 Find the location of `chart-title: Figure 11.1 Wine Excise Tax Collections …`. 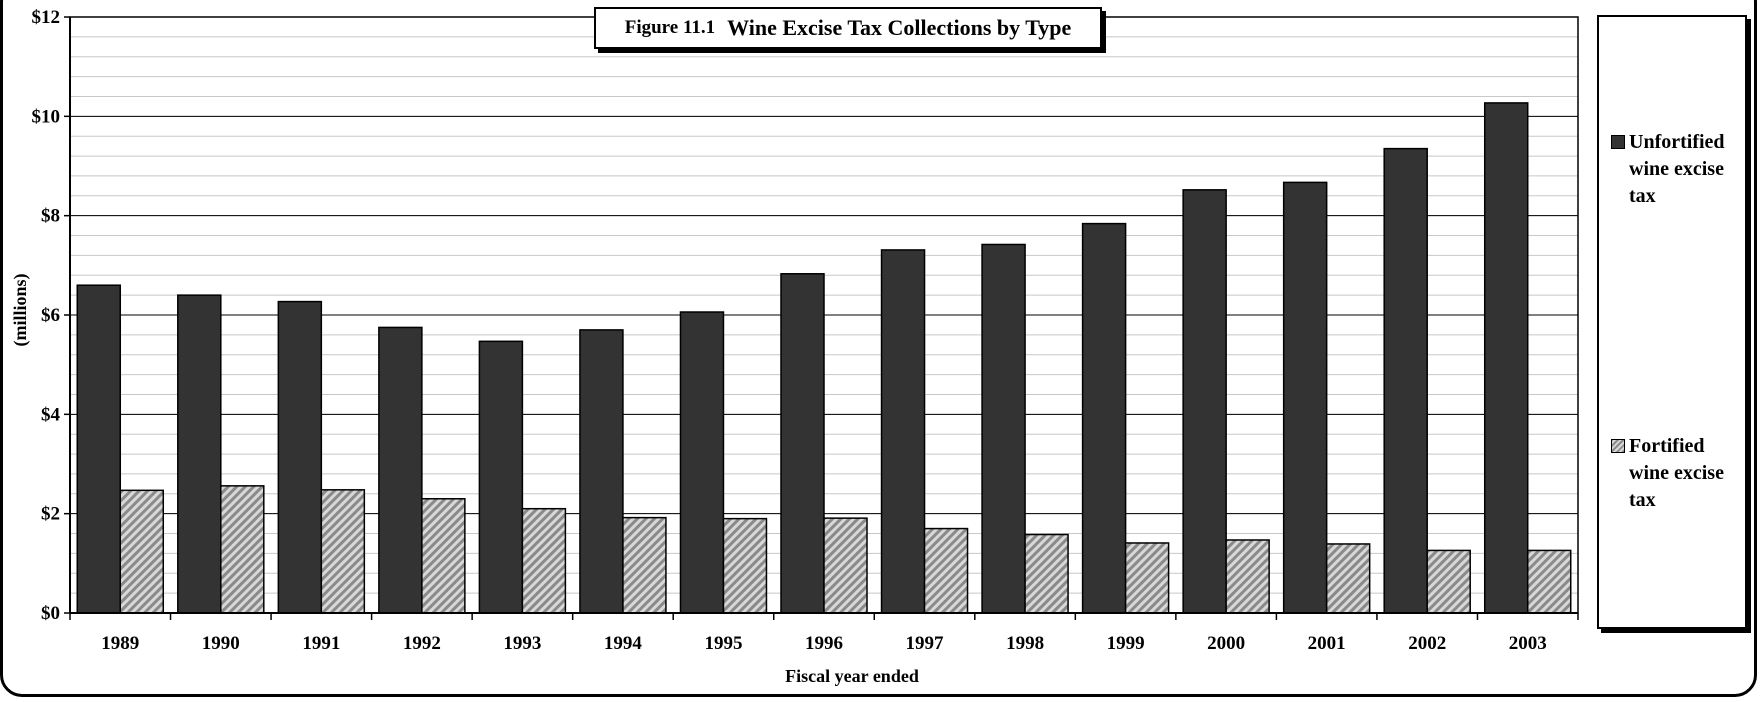

chart-title: Figure 11.1 Wine Excise Tax Collections … is located at coordinates (848, 28).